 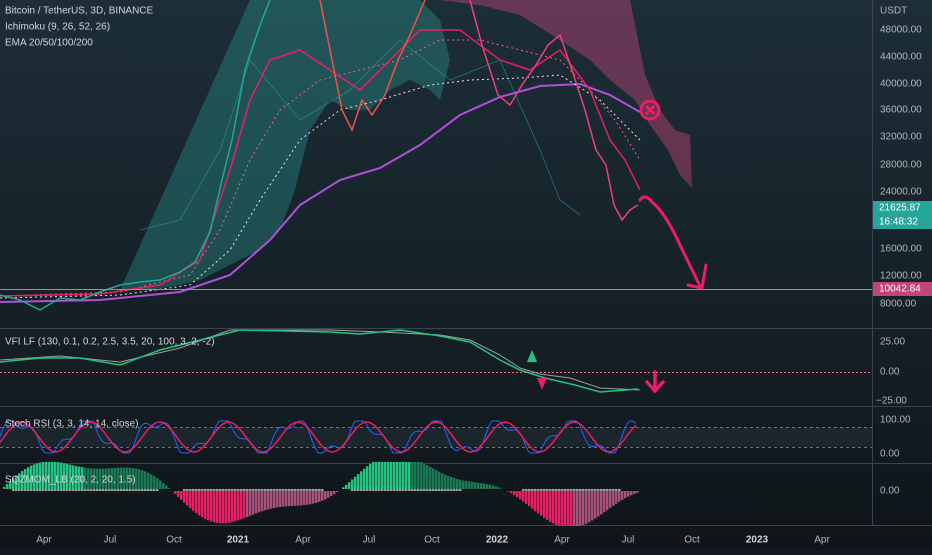 What do you see at coordinates (57, 27) in the screenshot?
I see `indicator-title: Ichimoku (9, 26, 52, 26)` at bounding box center [57, 27].